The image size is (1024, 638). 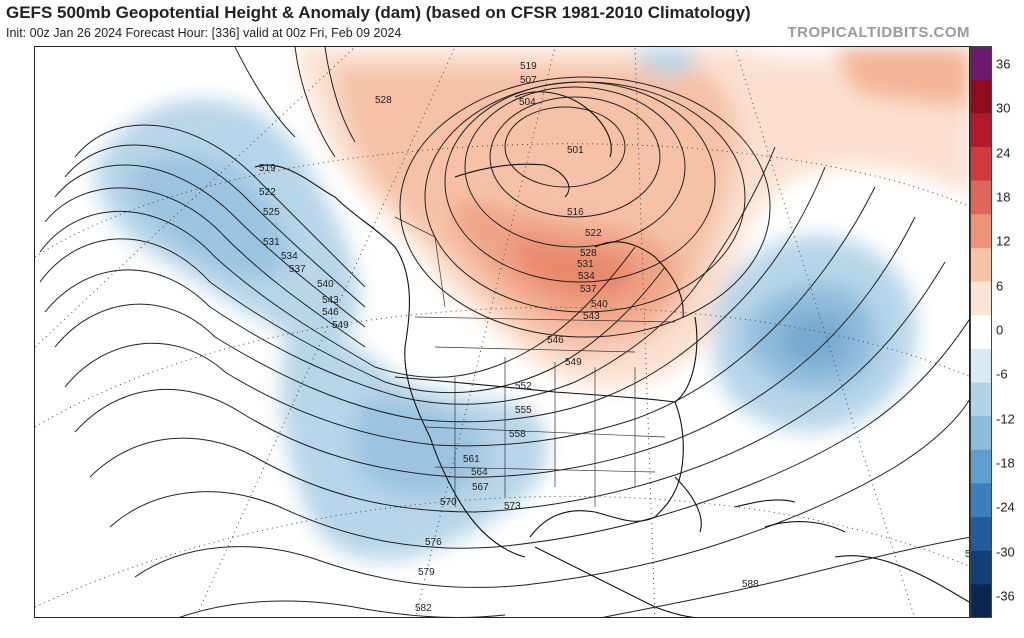 What do you see at coordinates (1003, 197) in the screenshot?
I see `colorbar-tick-label: 18` at bounding box center [1003, 197].